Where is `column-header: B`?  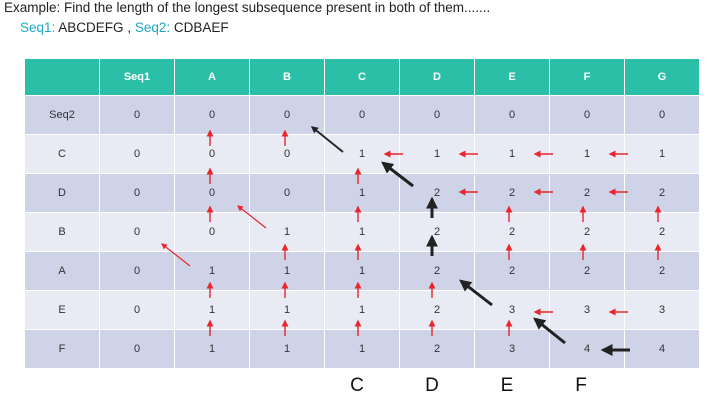 column-header: B is located at coordinates (287, 77).